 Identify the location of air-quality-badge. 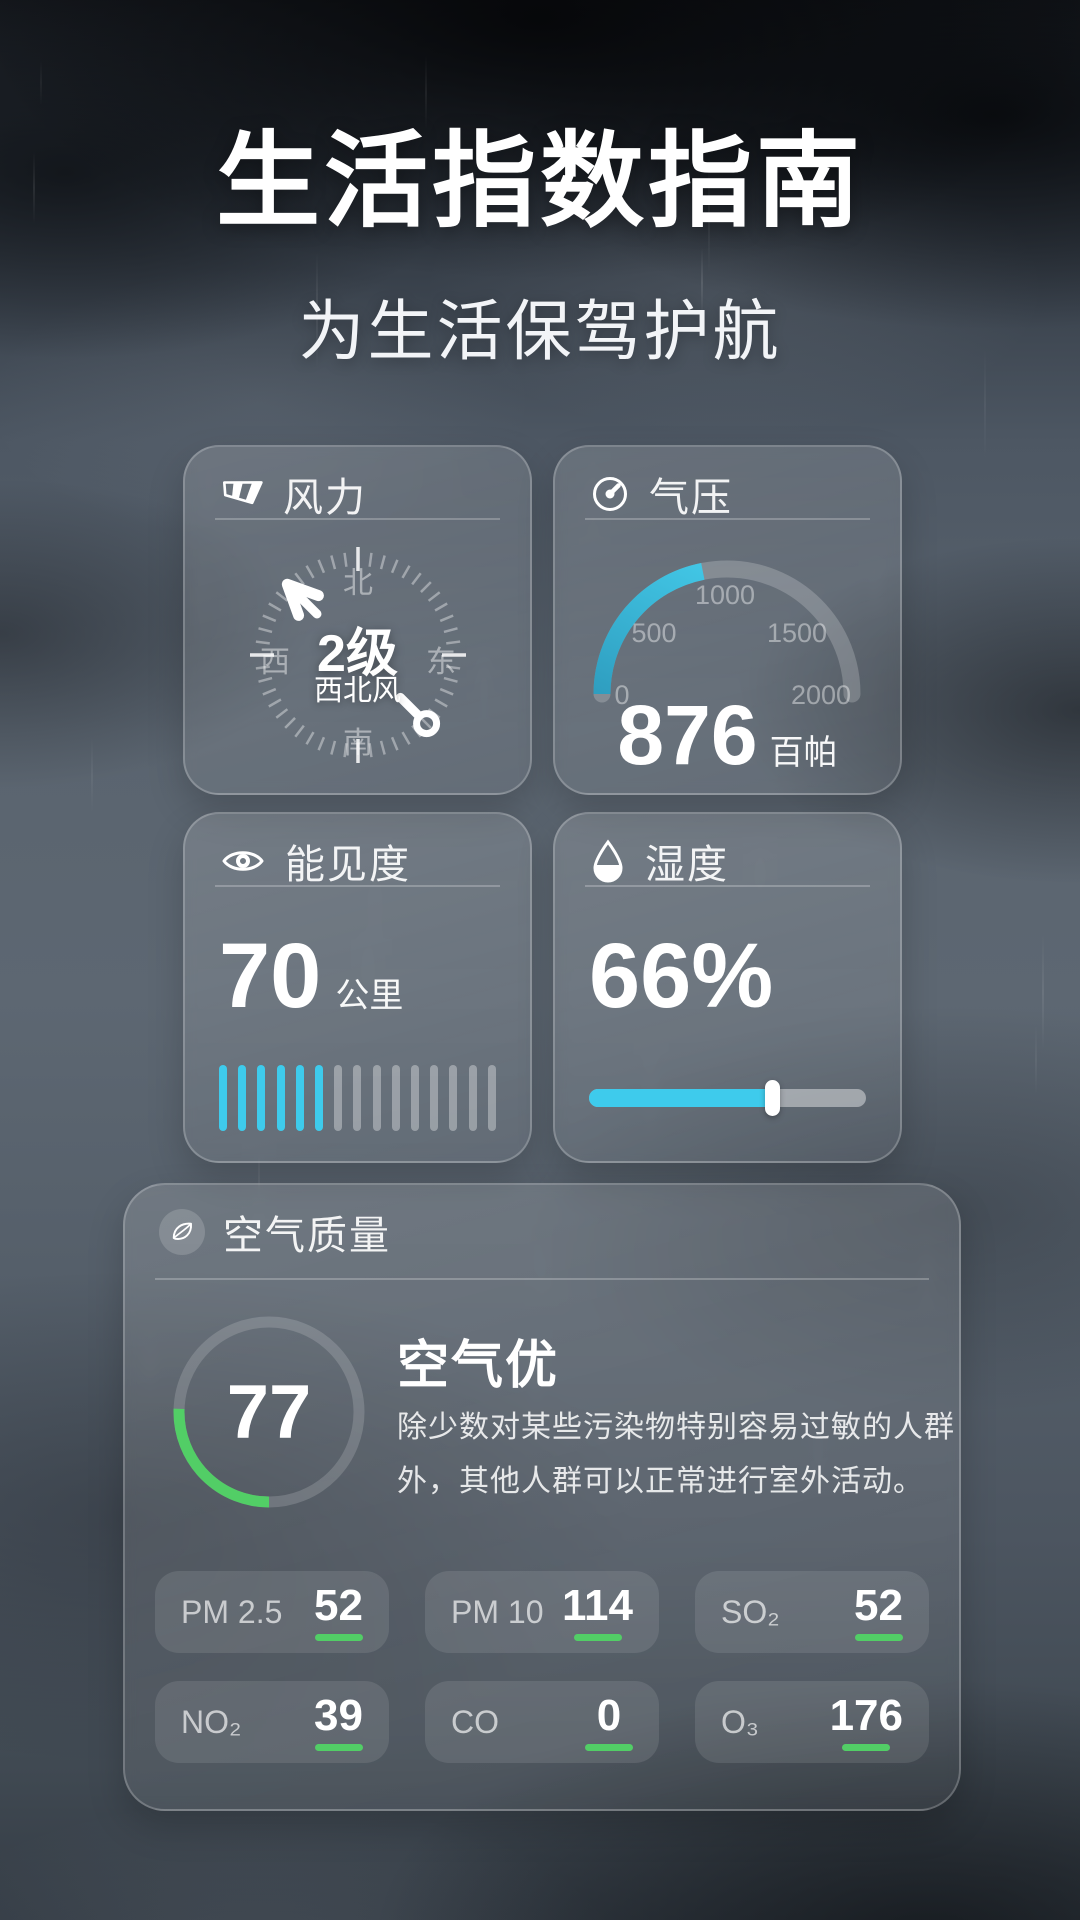
(182, 1232).